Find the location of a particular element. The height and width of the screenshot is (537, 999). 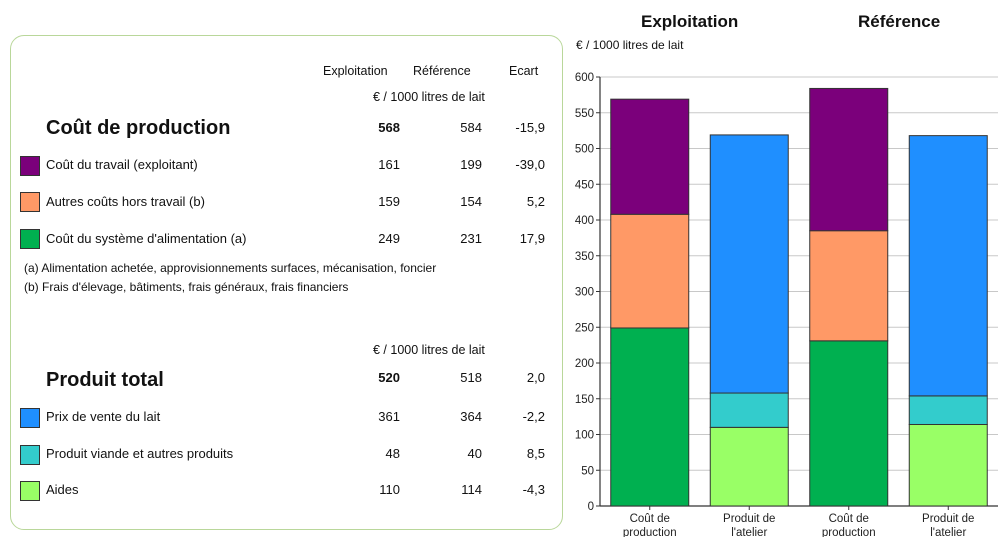

y-tick-label: 150 is located at coordinates (584, 400).